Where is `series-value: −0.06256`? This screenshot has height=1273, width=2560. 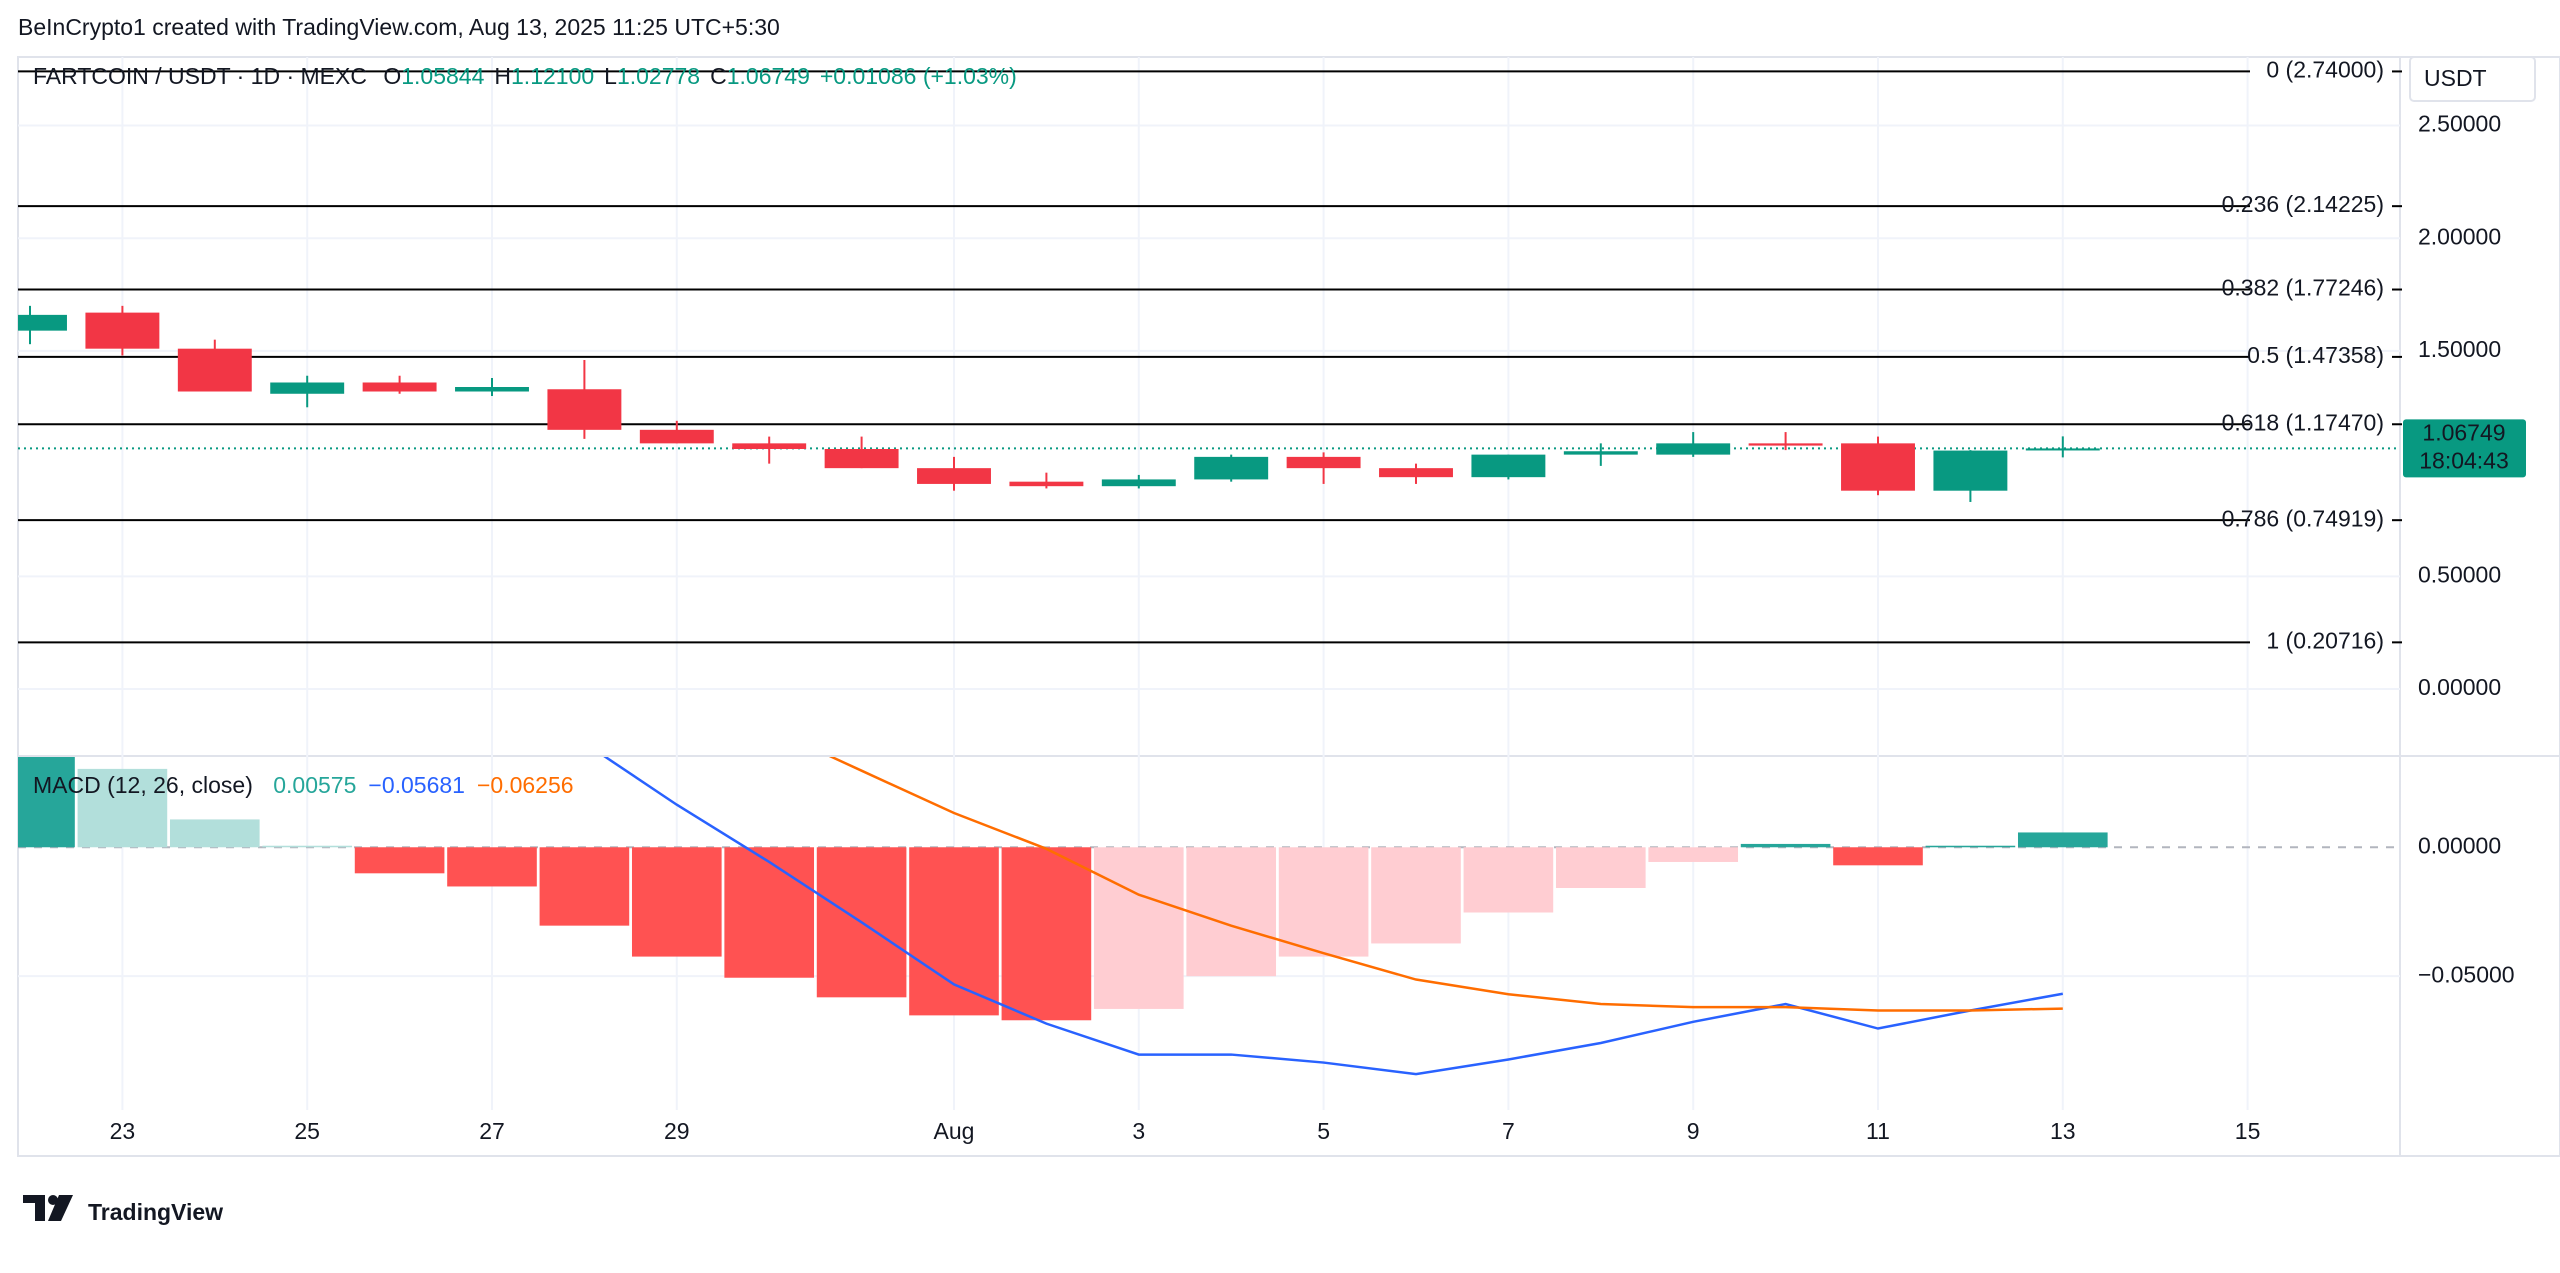 series-value: −0.06256 is located at coordinates (525, 785).